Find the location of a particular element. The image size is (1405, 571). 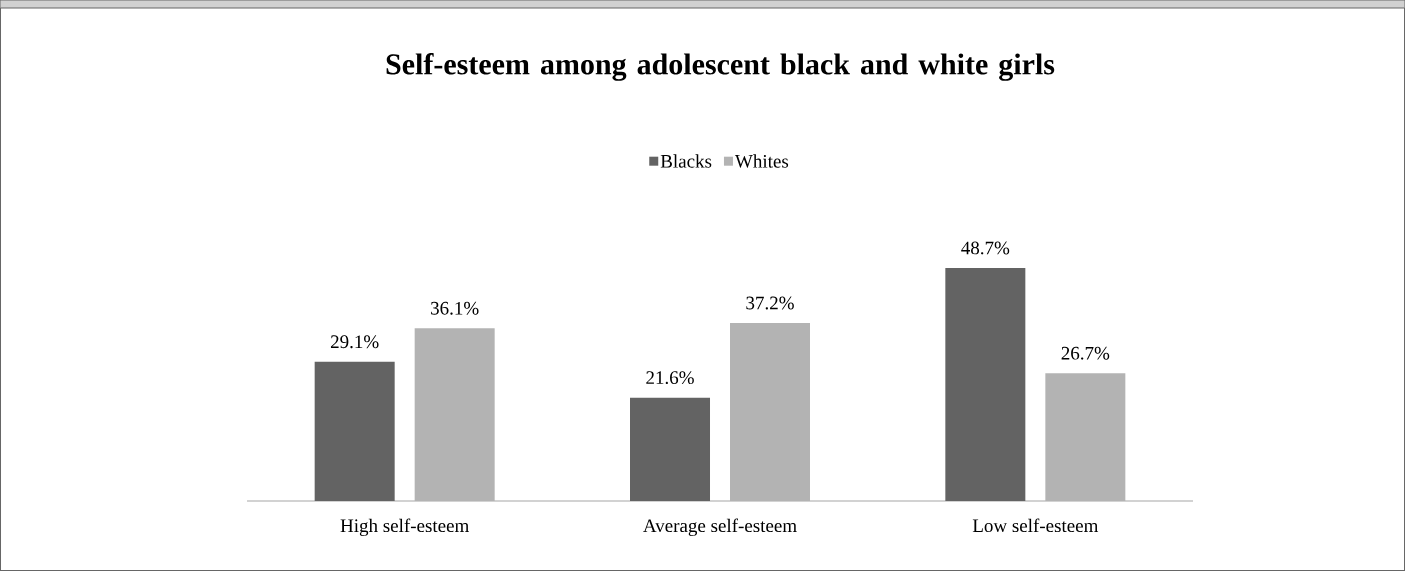

chart-title: Self-esteem among adolescent black and white girls is located at coordinates (720, 67).